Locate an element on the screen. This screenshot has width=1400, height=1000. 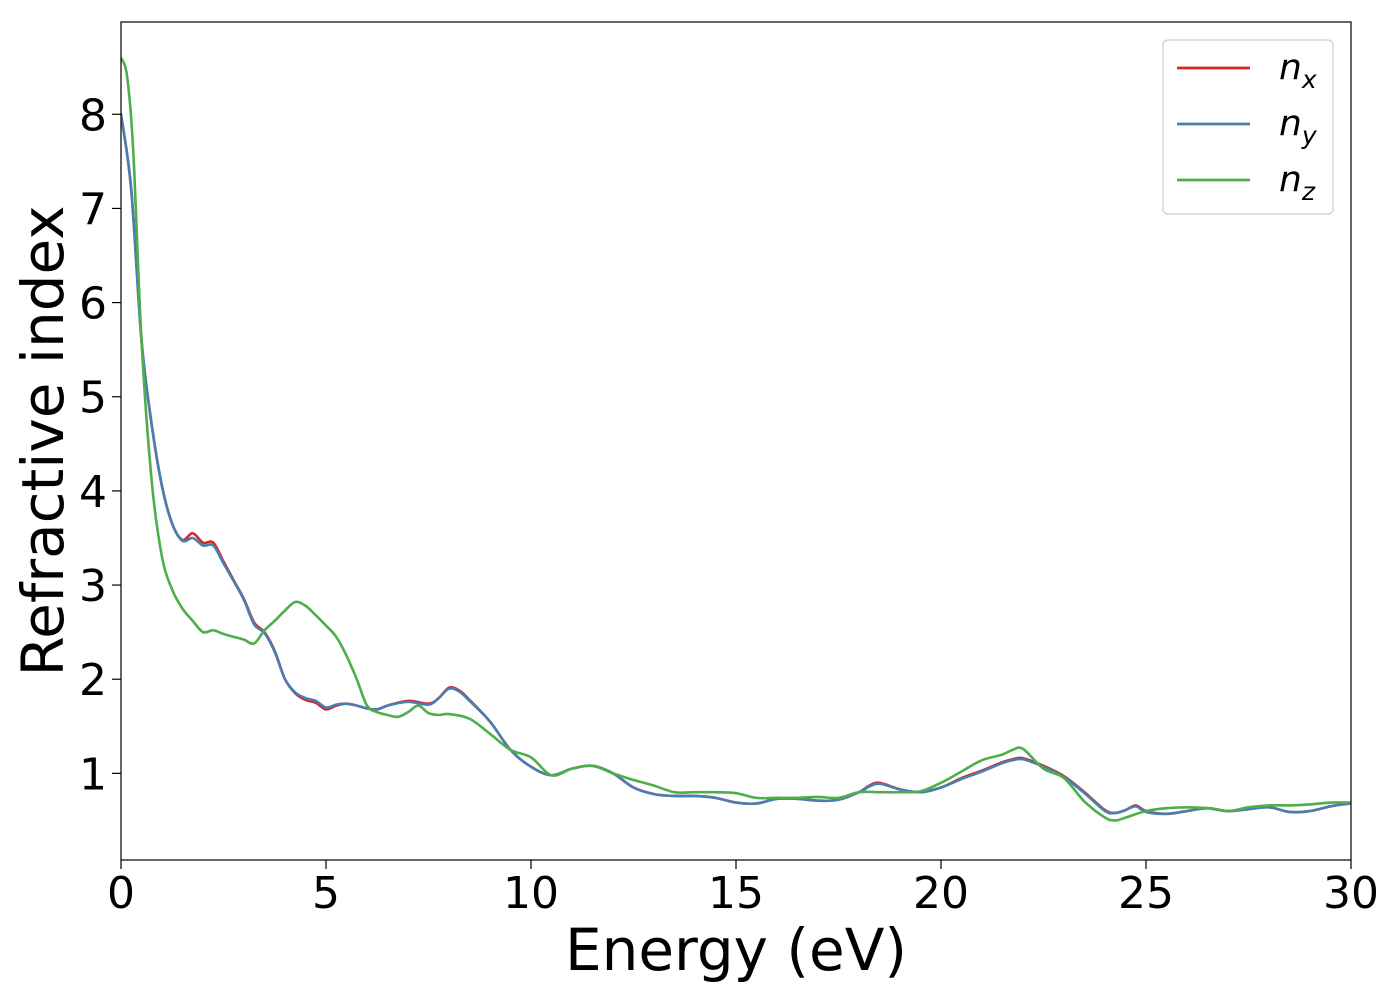
legend-box is located at coordinates (1248, 127).